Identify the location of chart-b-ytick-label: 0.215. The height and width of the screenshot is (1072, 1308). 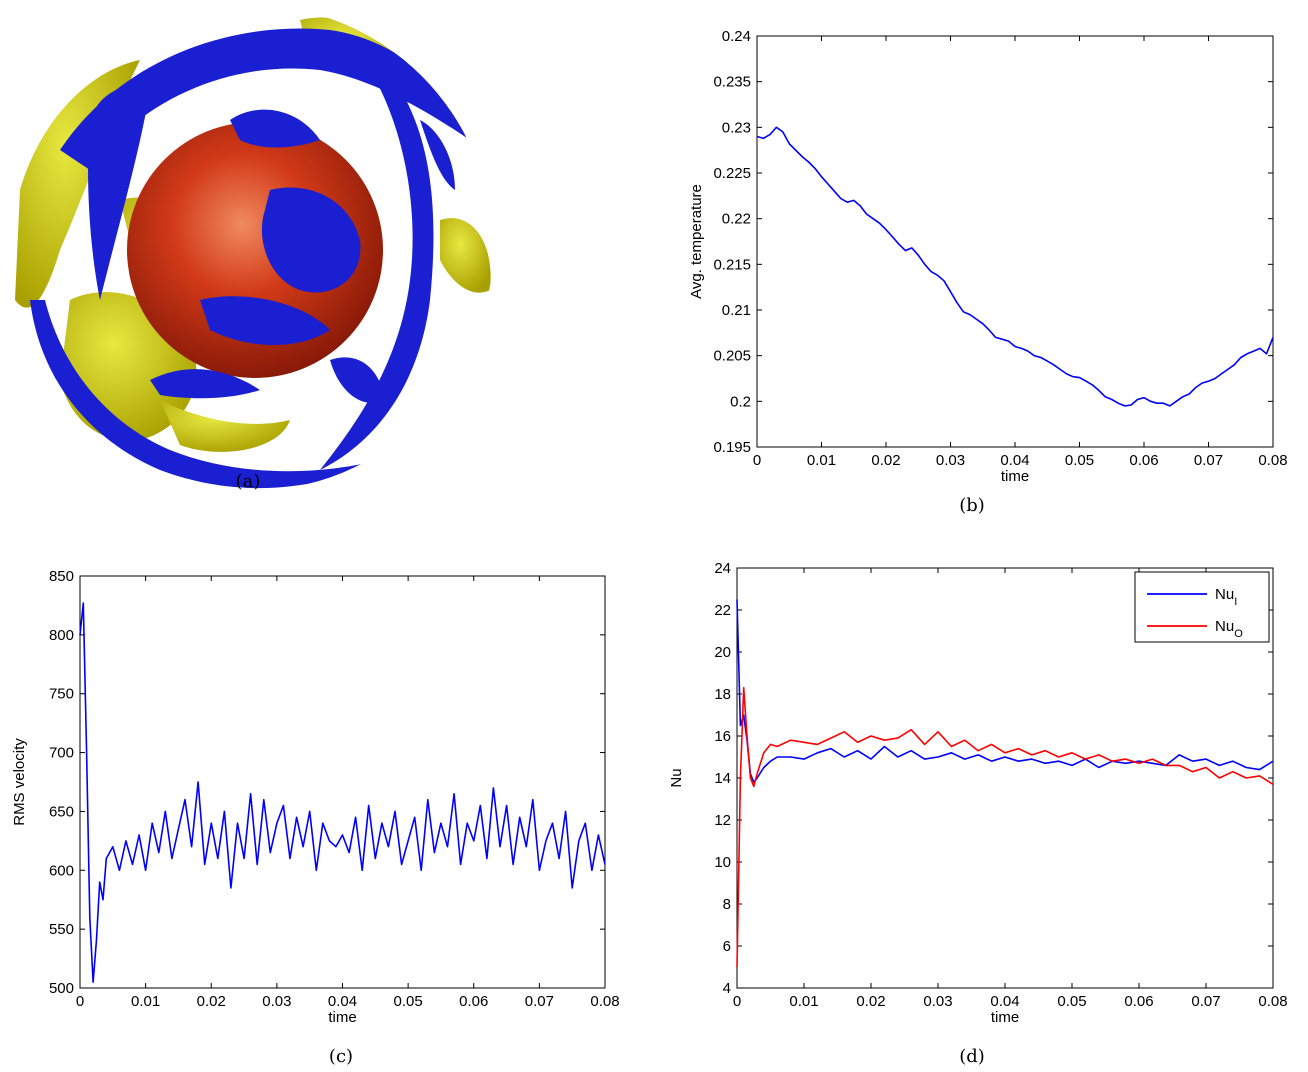
(732, 264).